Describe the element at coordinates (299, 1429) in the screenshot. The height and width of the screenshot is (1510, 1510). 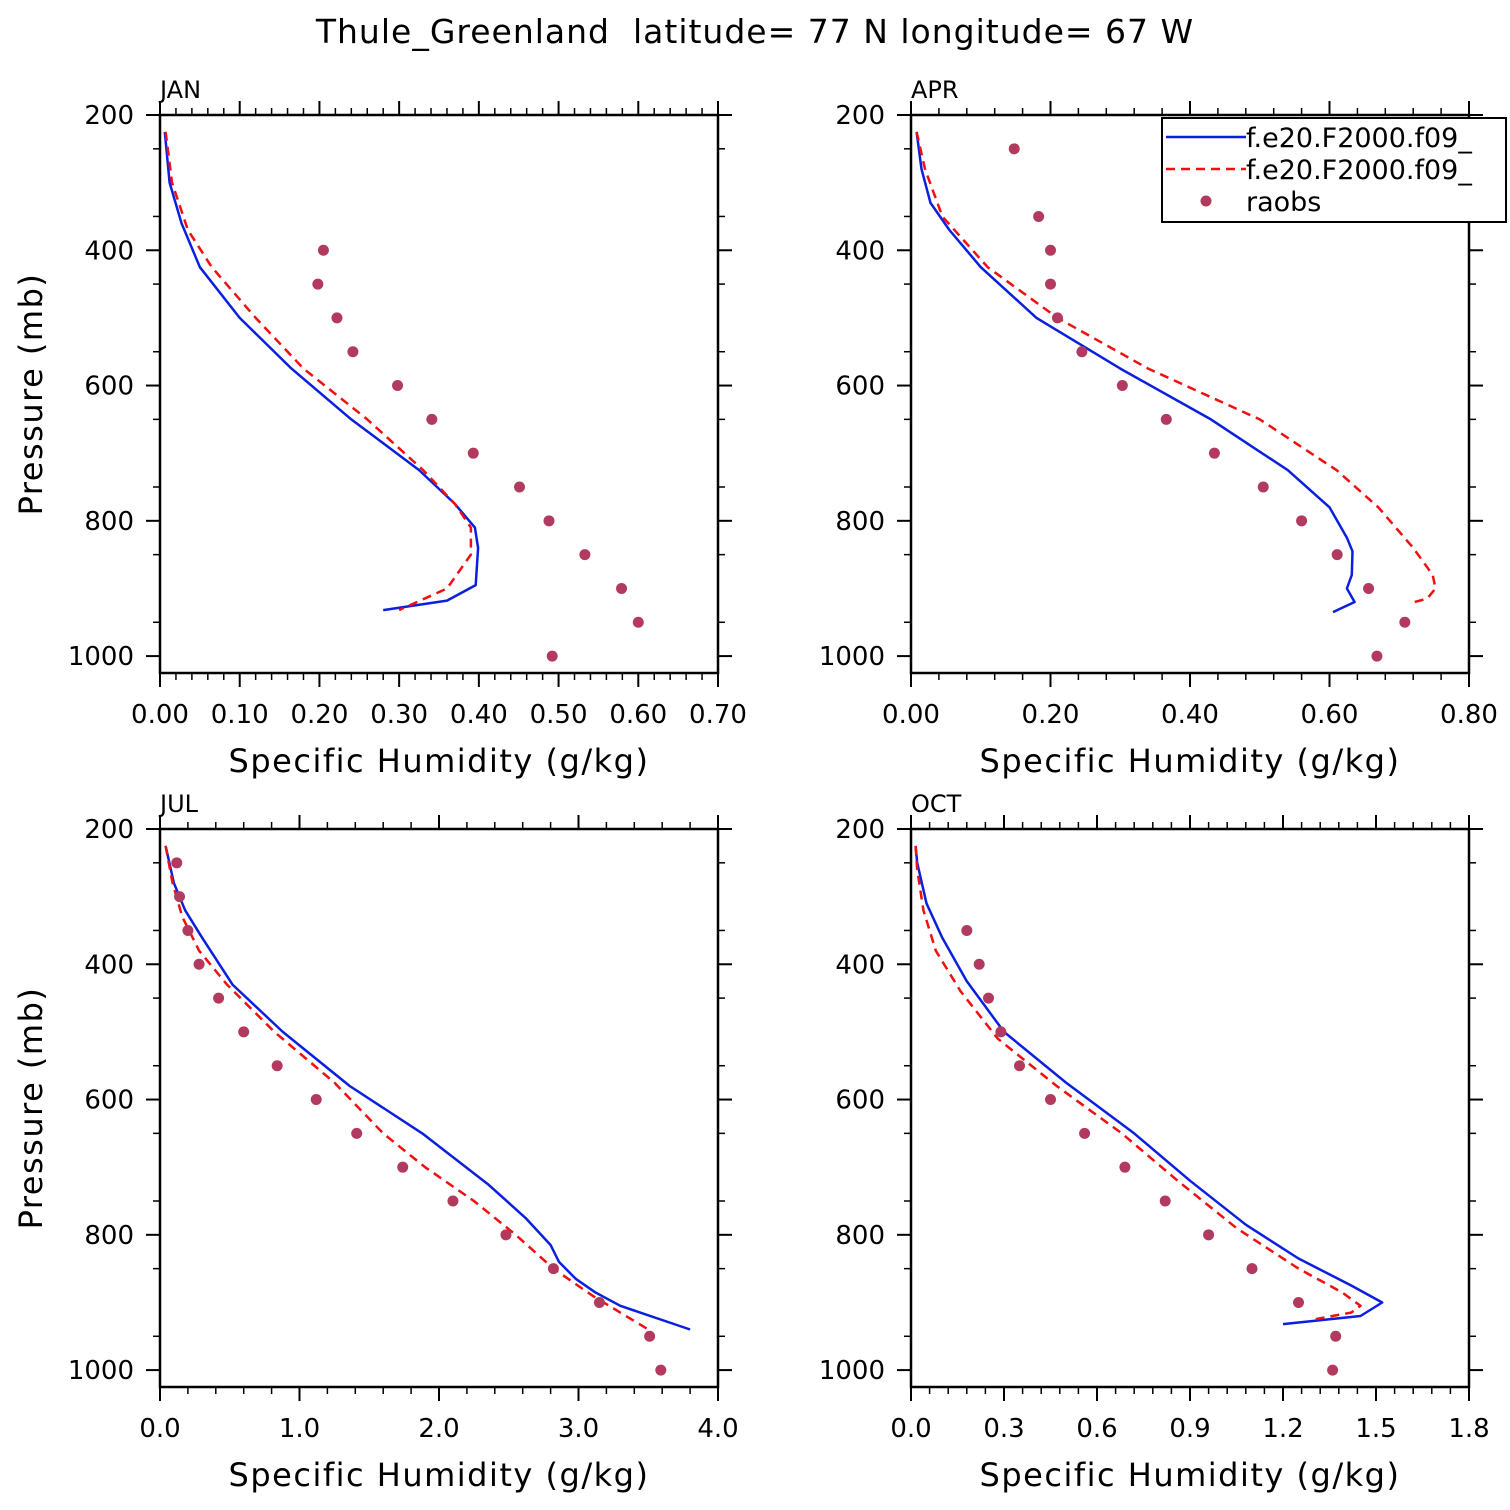
I see `x-tick-label: 1.0` at that location.